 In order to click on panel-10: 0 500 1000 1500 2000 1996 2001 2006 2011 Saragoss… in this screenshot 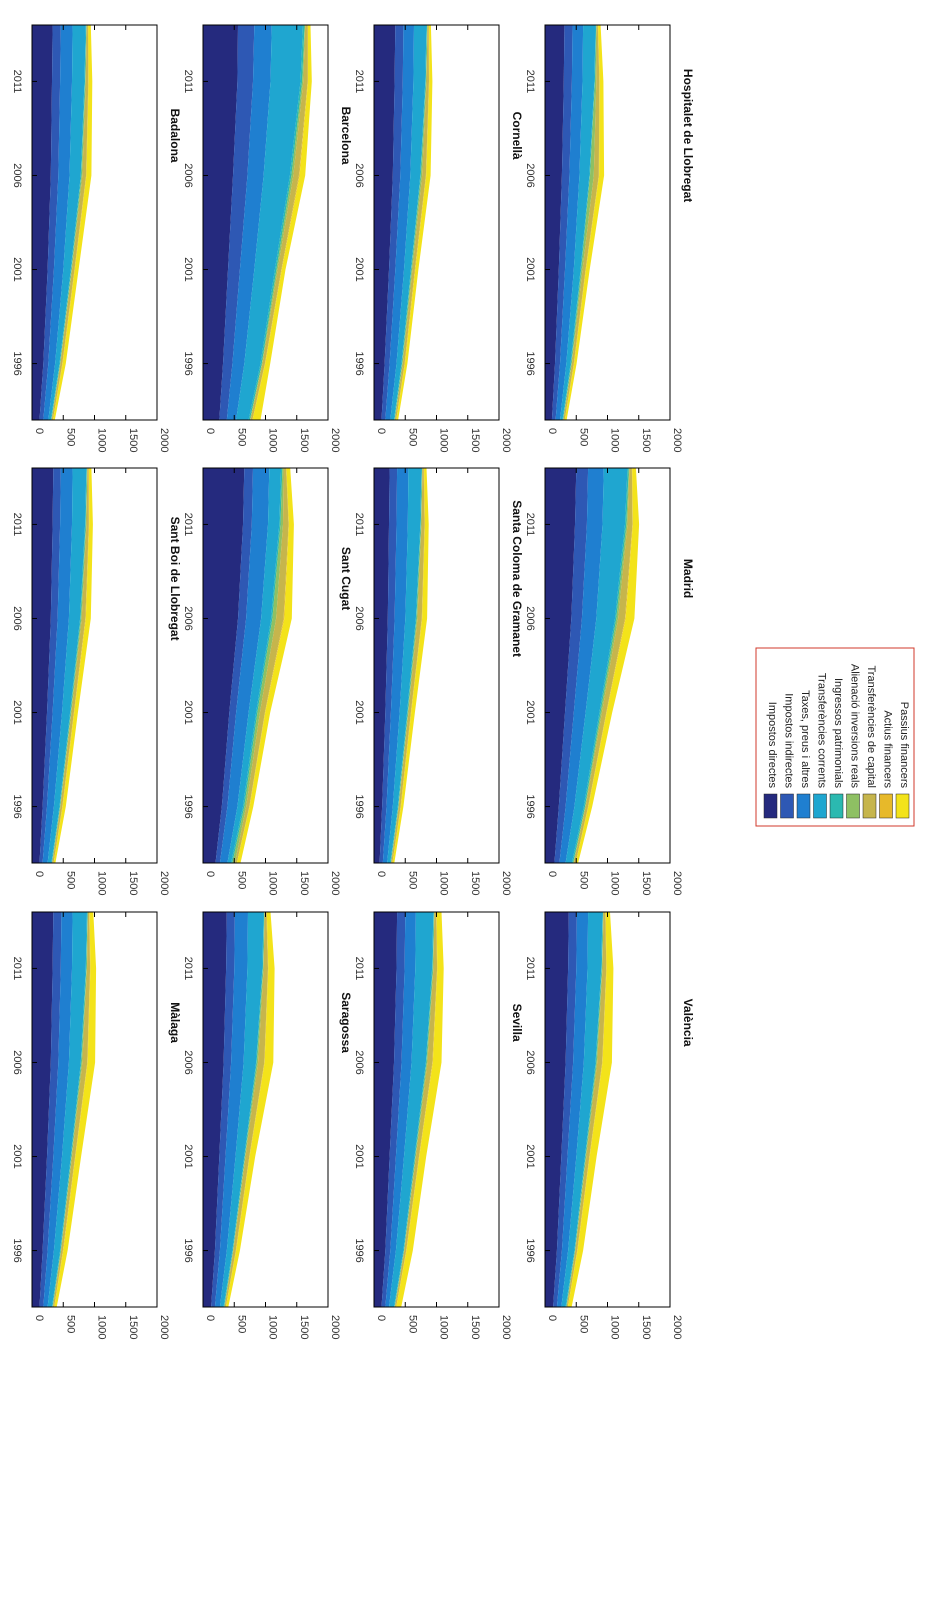, I will do `click(267, 1125)`.